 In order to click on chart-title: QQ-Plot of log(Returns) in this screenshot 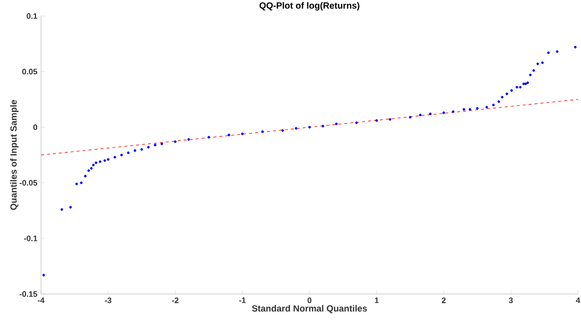, I will do `click(310, 6)`.